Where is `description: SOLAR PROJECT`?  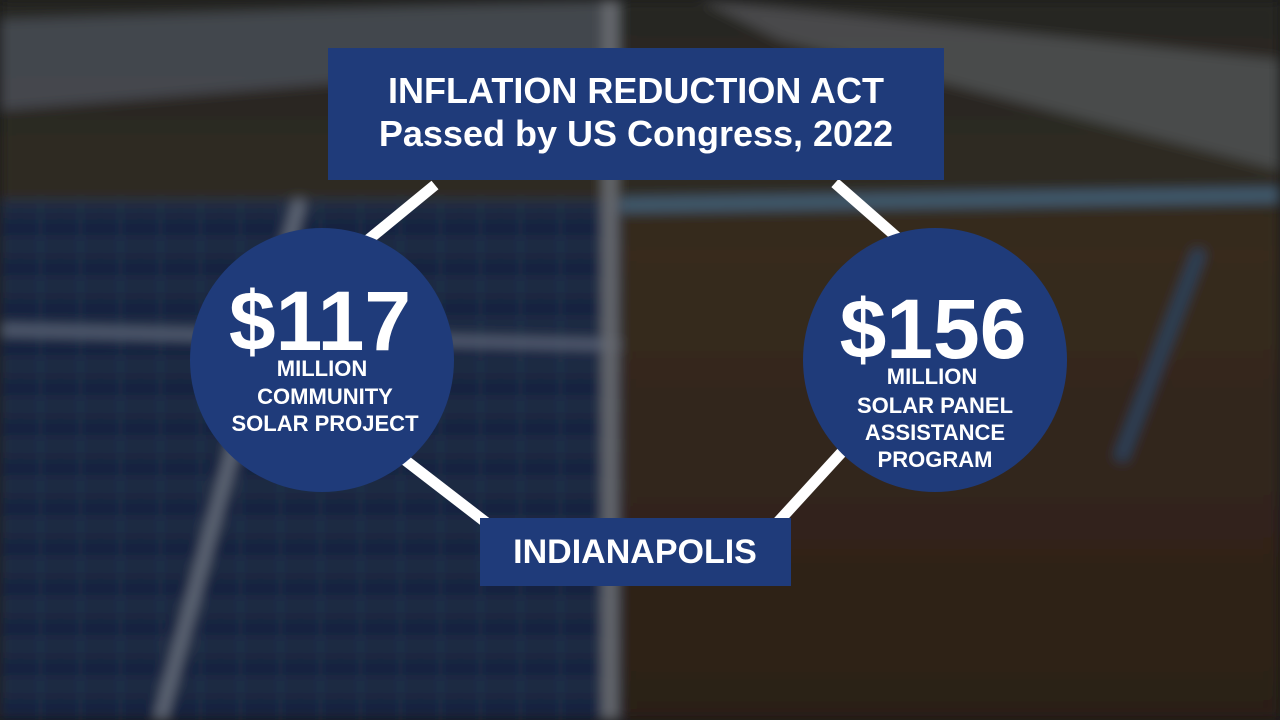
description: SOLAR PROJECT is located at coordinates (325, 423).